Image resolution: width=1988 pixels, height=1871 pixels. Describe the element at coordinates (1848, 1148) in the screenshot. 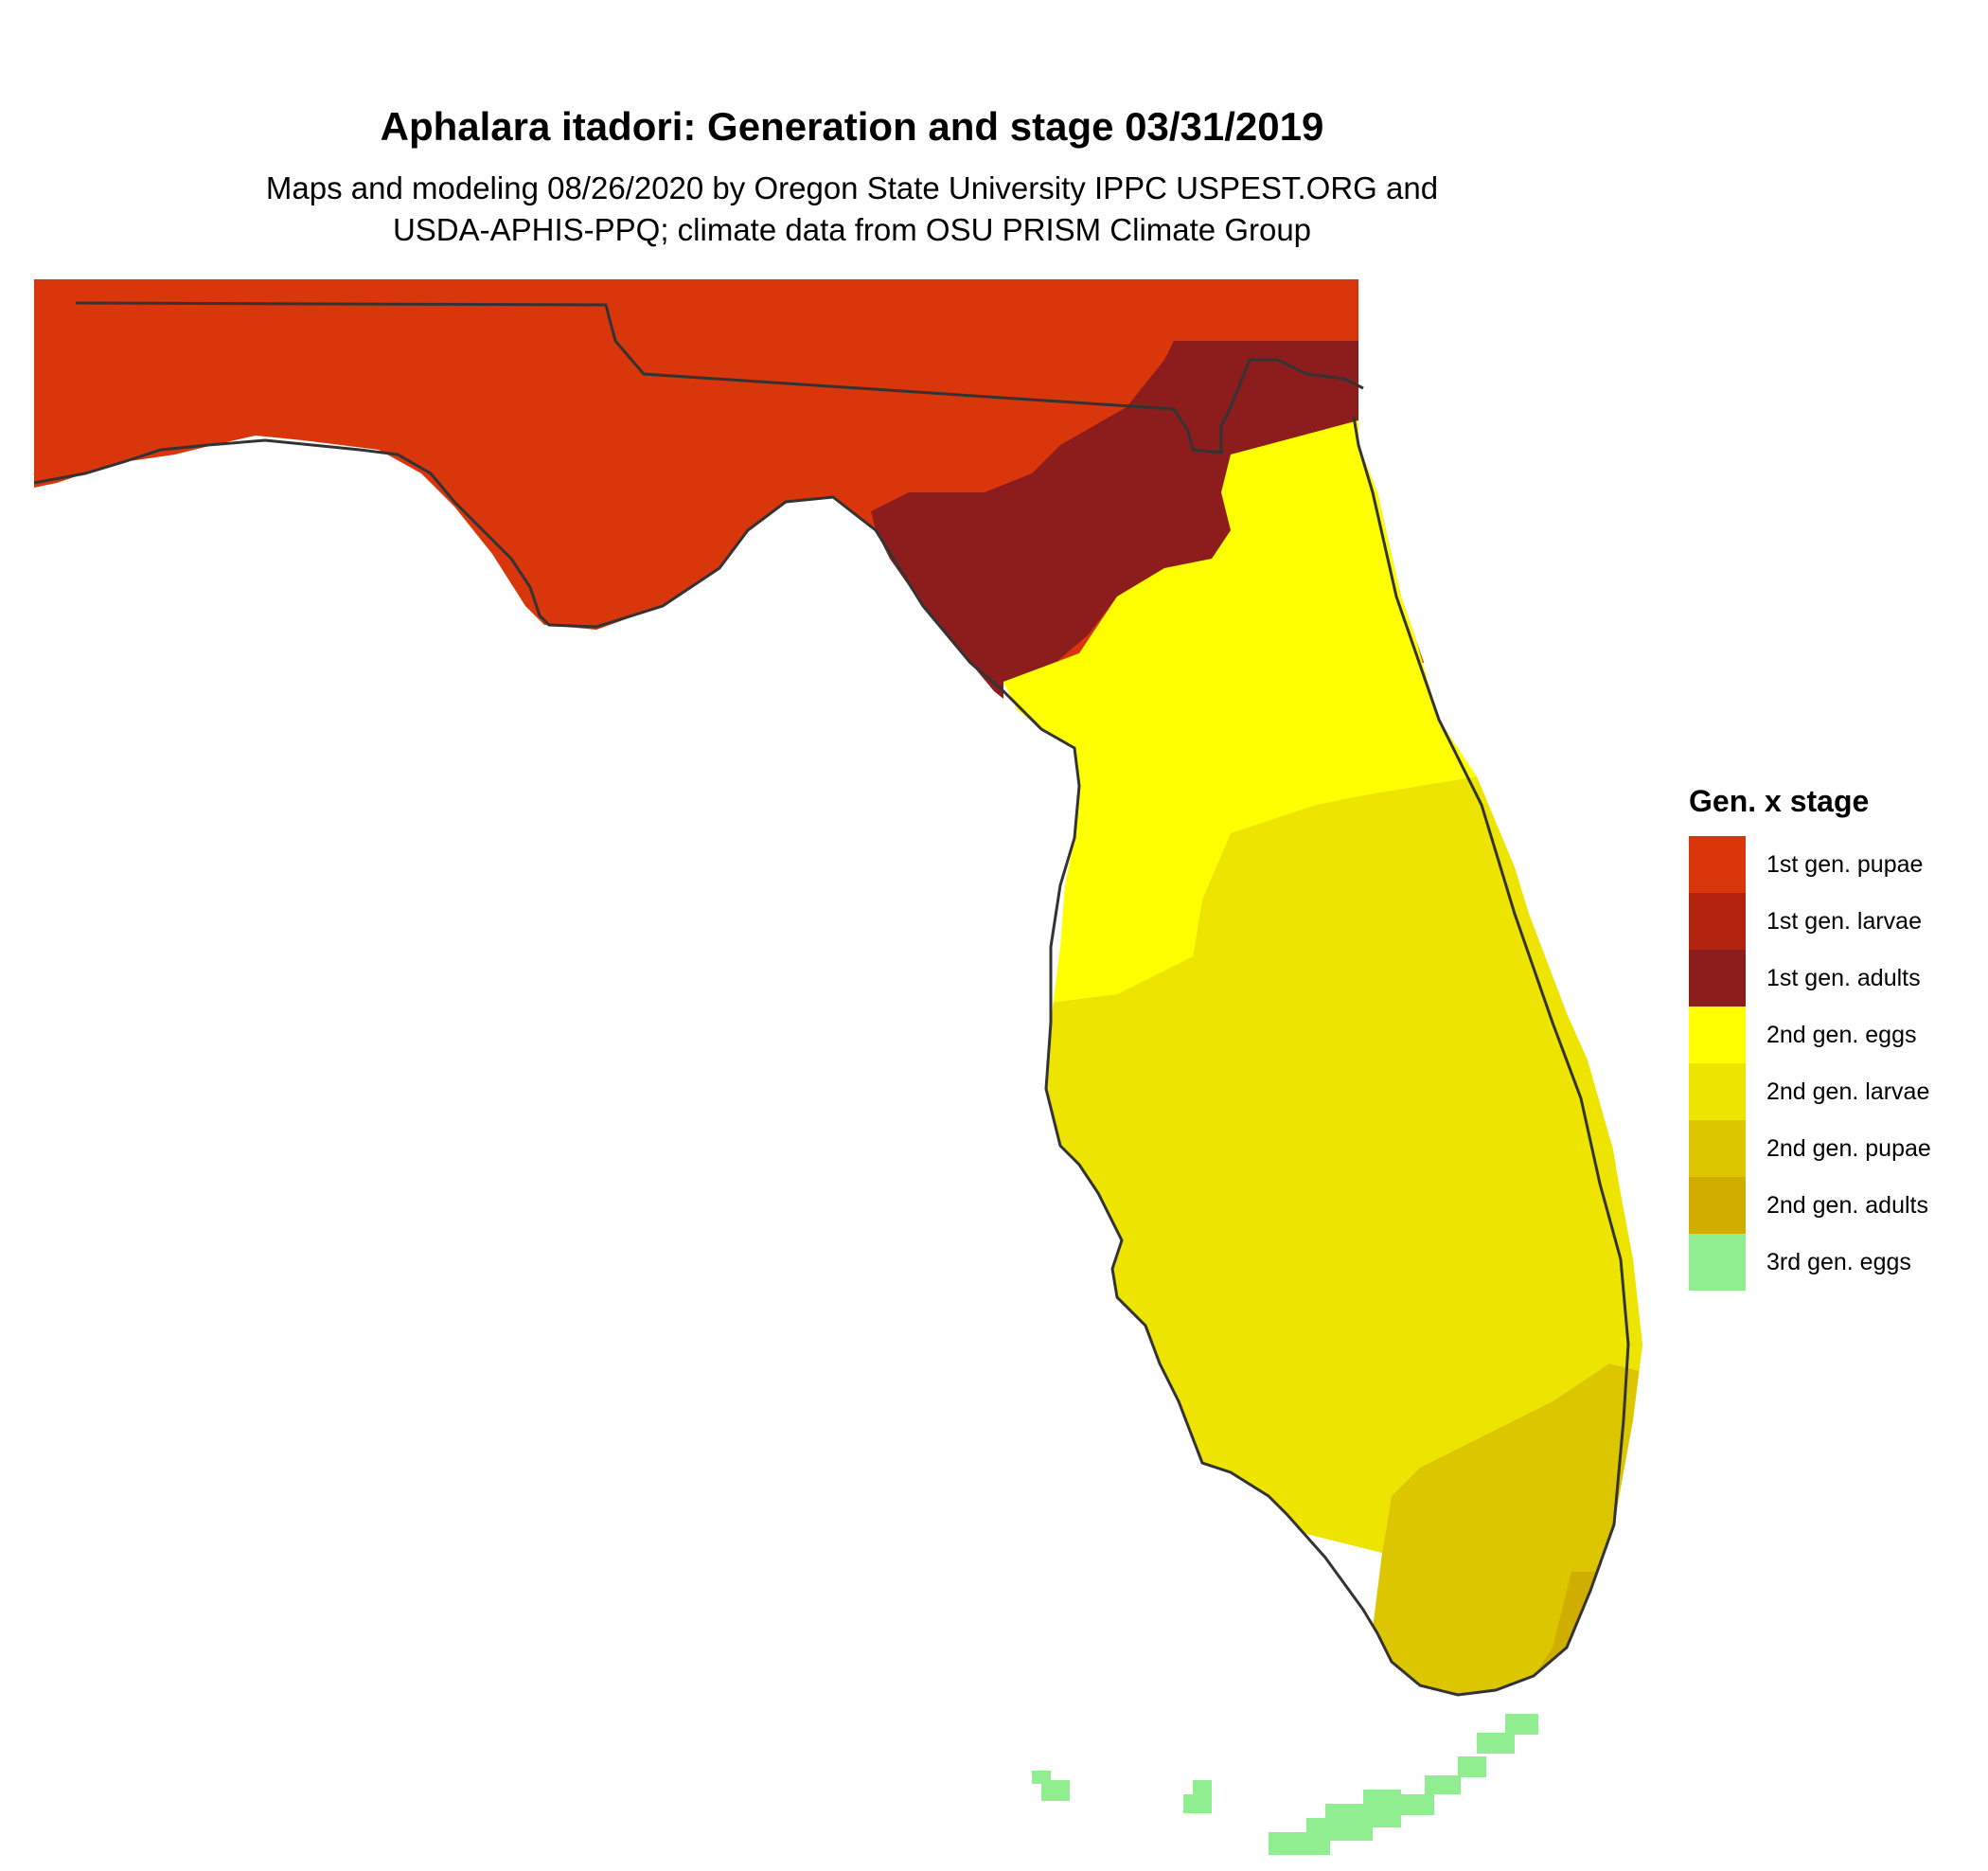

I see `legend-label: 2nd gen. pupae` at that location.